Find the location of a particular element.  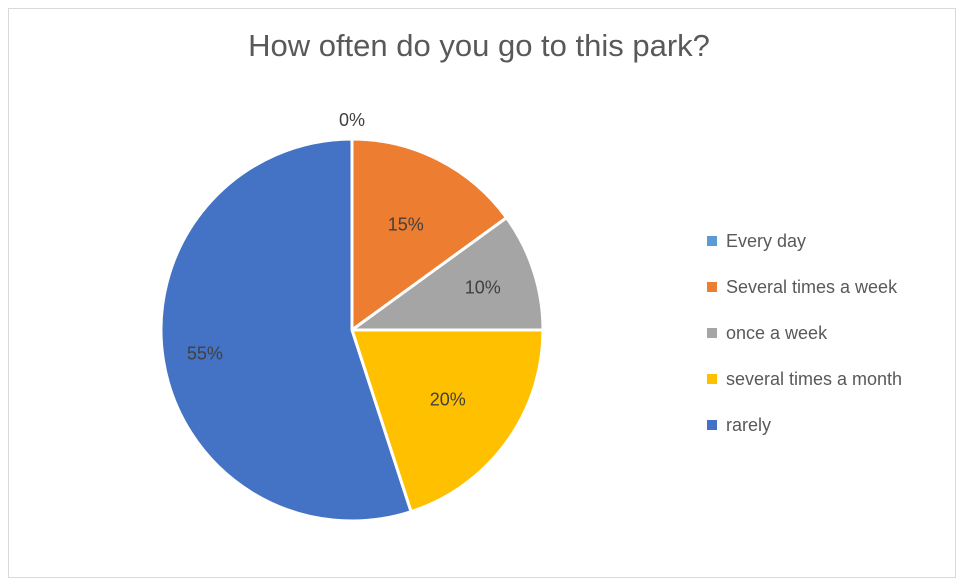

data-label-every-day: 0% is located at coordinates (352, 120).